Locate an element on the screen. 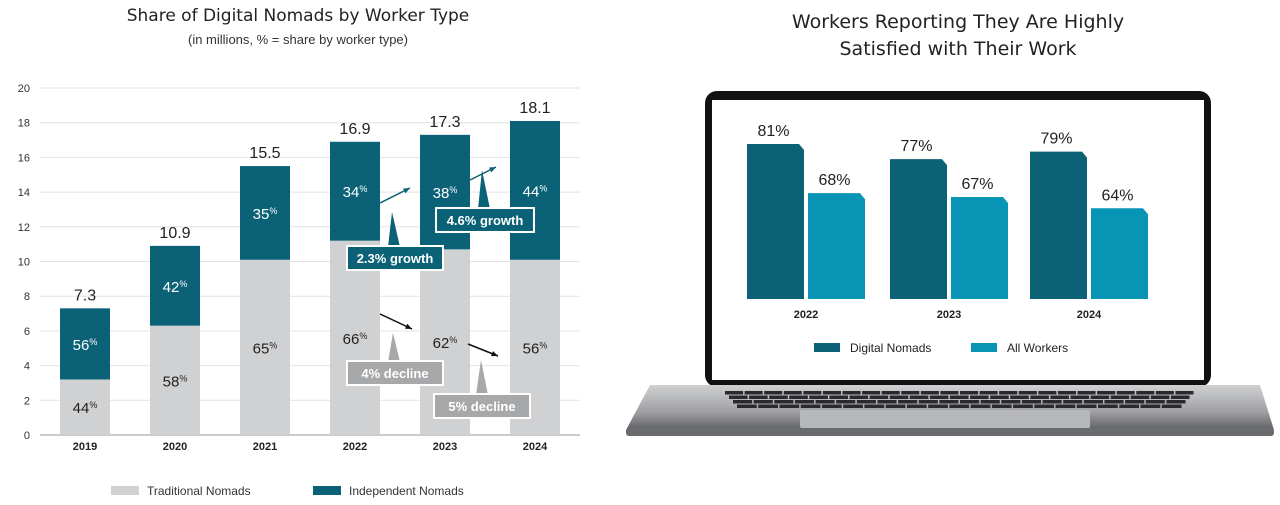 This screenshot has width=1280, height=505. legend-label-traditional: Traditional Nomads is located at coordinates (199, 491).